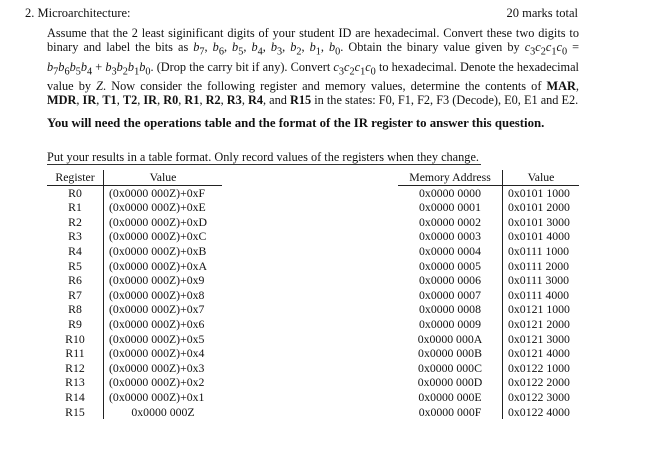  What do you see at coordinates (75, 324) in the screenshot?
I see `table-cell: R9` at bounding box center [75, 324].